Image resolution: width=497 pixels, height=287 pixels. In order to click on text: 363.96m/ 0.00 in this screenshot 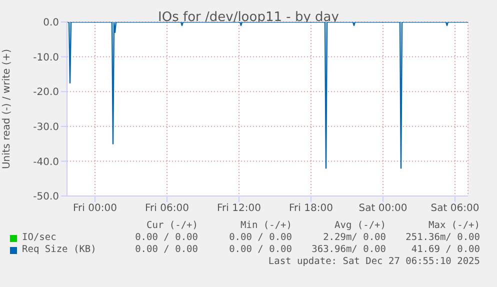, I will do `click(348, 250)`.